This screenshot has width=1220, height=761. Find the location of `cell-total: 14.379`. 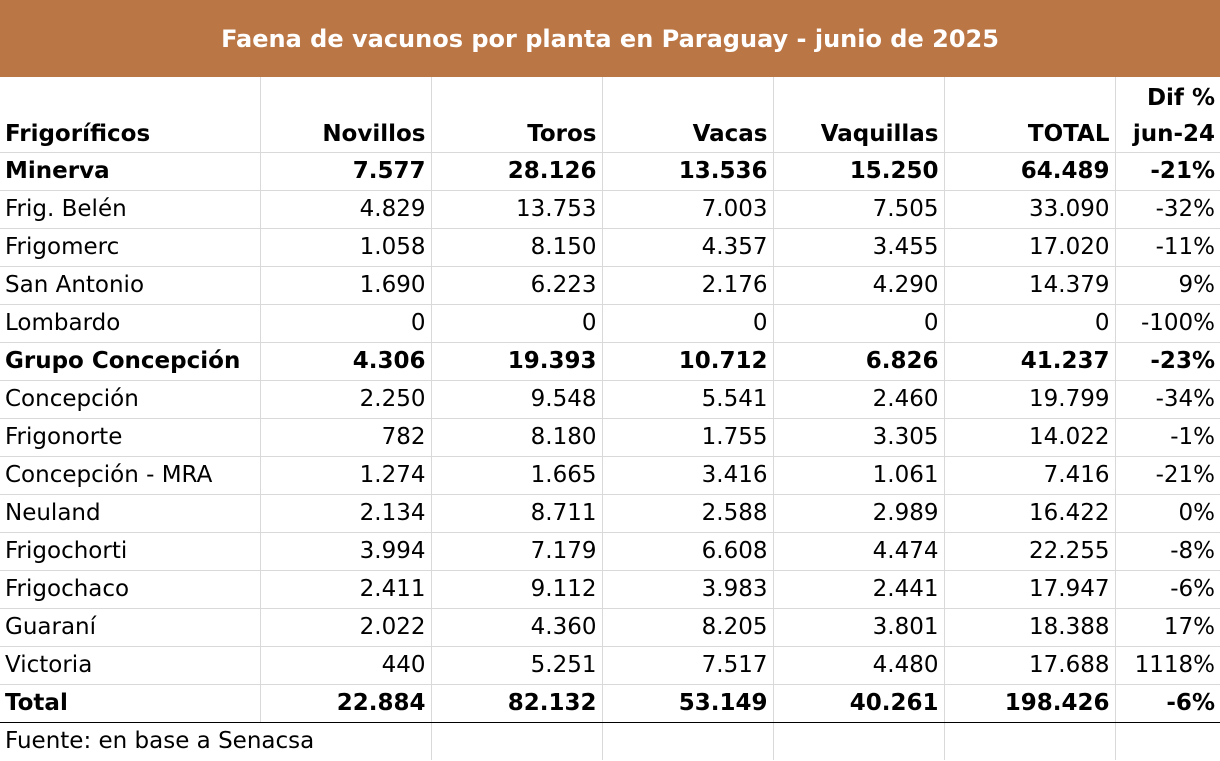

cell-total: 14.379 is located at coordinates (1030, 285).